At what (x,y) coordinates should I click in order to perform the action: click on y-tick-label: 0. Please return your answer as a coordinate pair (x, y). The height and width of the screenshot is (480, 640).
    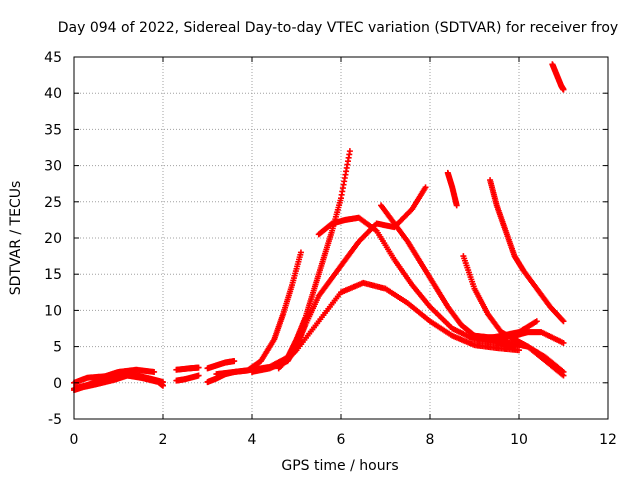
    Looking at the image, I should click on (57, 384).